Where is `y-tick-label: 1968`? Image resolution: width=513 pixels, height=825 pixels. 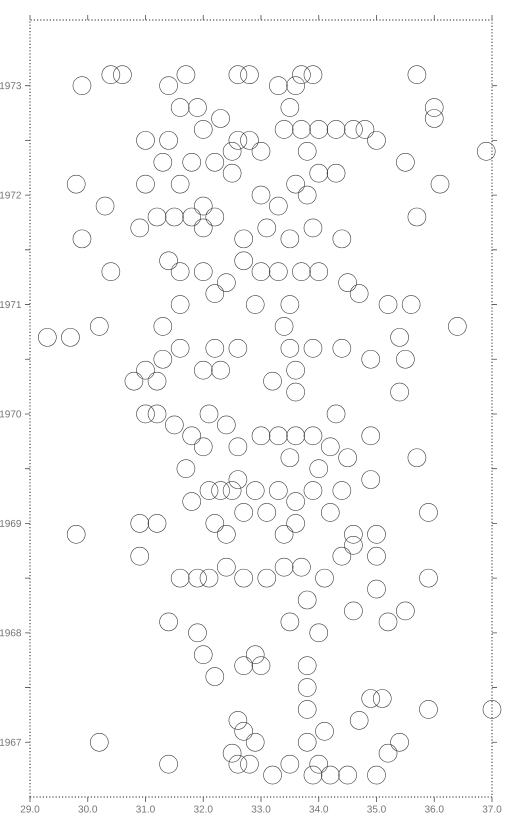
y-tick-label: 1968 is located at coordinates (11, 632).